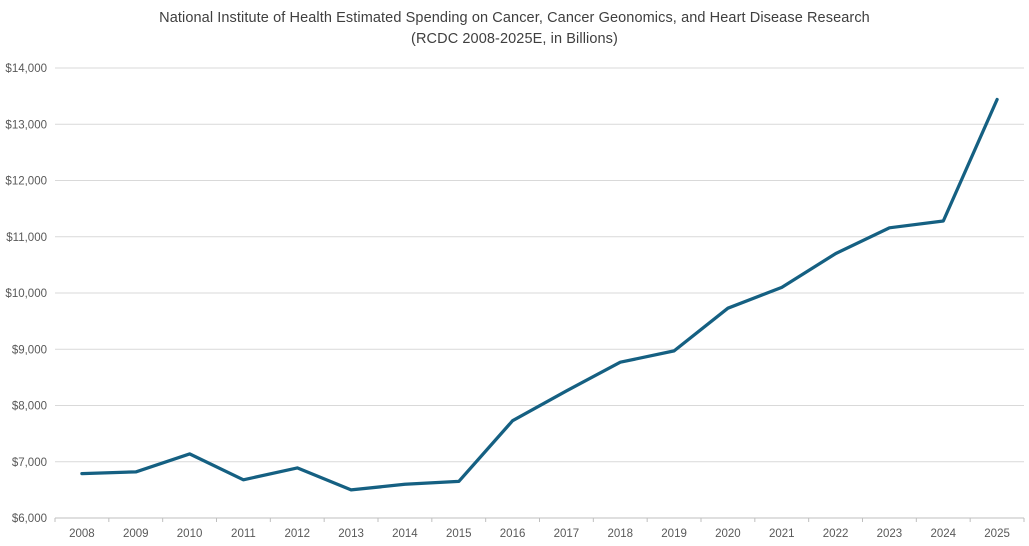 This screenshot has height=546, width=1029. I want to click on x-axis-tick-label: 2018, so click(620, 534).